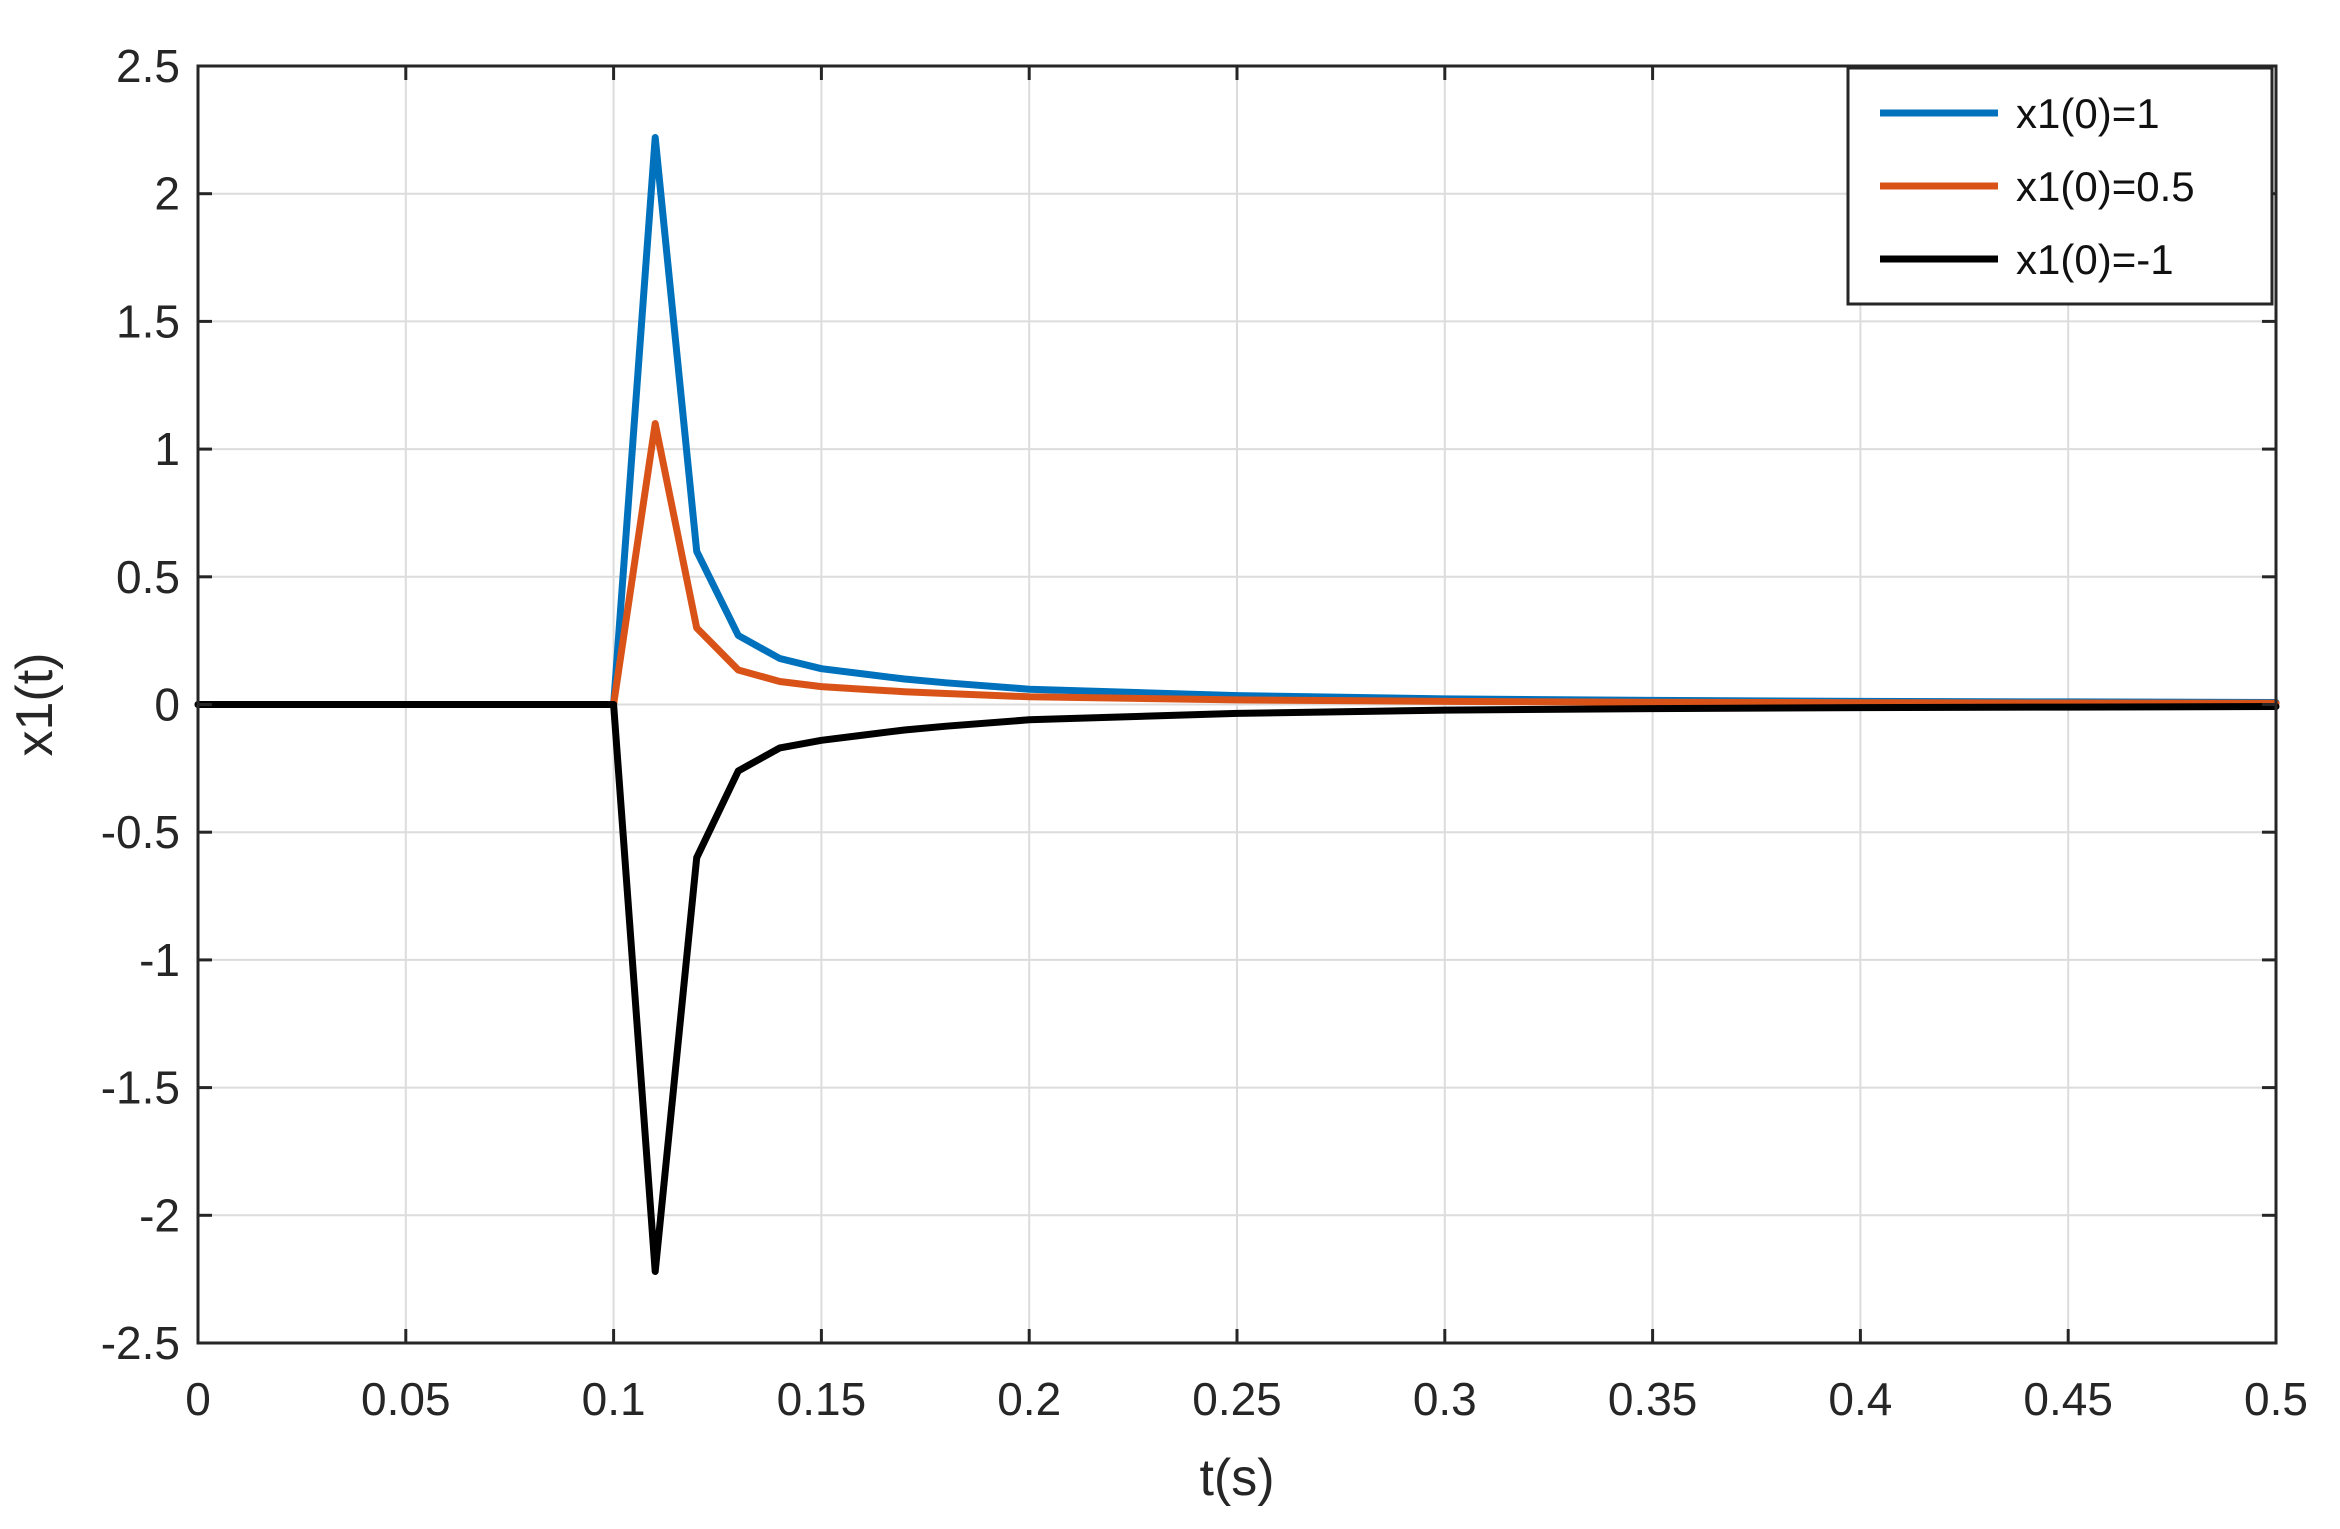 The height and width of the screenshot is (1529, 2340). I want to click on y-tick-label: 1, so click(167, 449).